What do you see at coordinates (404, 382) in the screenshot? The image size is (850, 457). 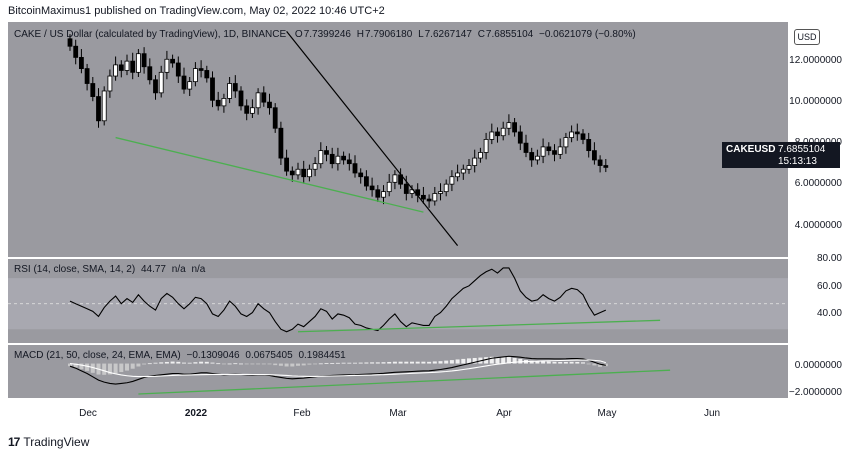 I see `macd-support-line` at bounding box center [404, 382].